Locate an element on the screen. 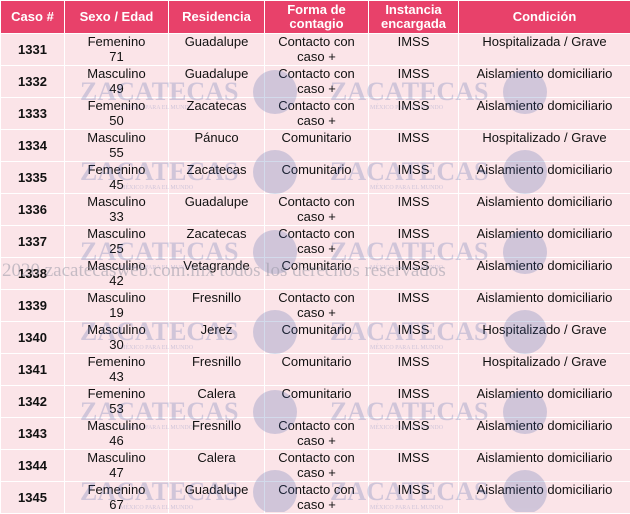 Image resolution: width=630 pixels, height=514 pixels. cell-residencia: Fresnillo is located at coordinates (217, 434).